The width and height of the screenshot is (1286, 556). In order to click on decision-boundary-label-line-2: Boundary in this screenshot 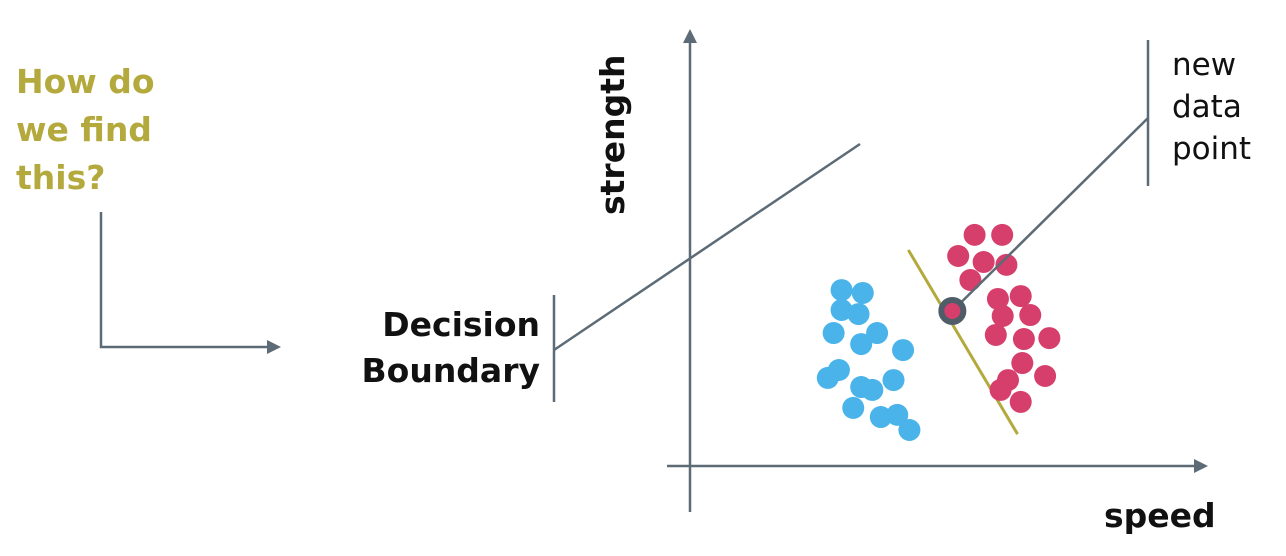, I will do `click(451, 370)`.